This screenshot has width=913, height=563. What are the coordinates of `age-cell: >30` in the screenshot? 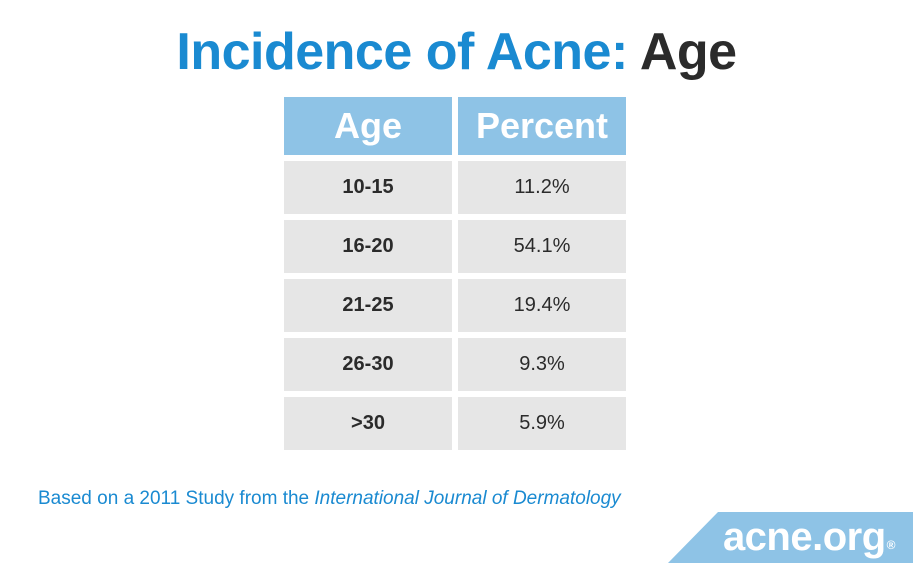 It's located at (368, 423).